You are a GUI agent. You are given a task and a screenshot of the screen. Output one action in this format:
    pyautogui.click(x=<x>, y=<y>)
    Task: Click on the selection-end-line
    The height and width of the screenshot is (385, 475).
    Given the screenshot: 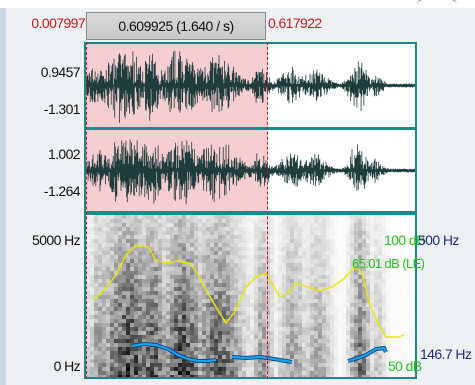 What is the action you would take?
    pyautogui.click(x=267, y=210)
    